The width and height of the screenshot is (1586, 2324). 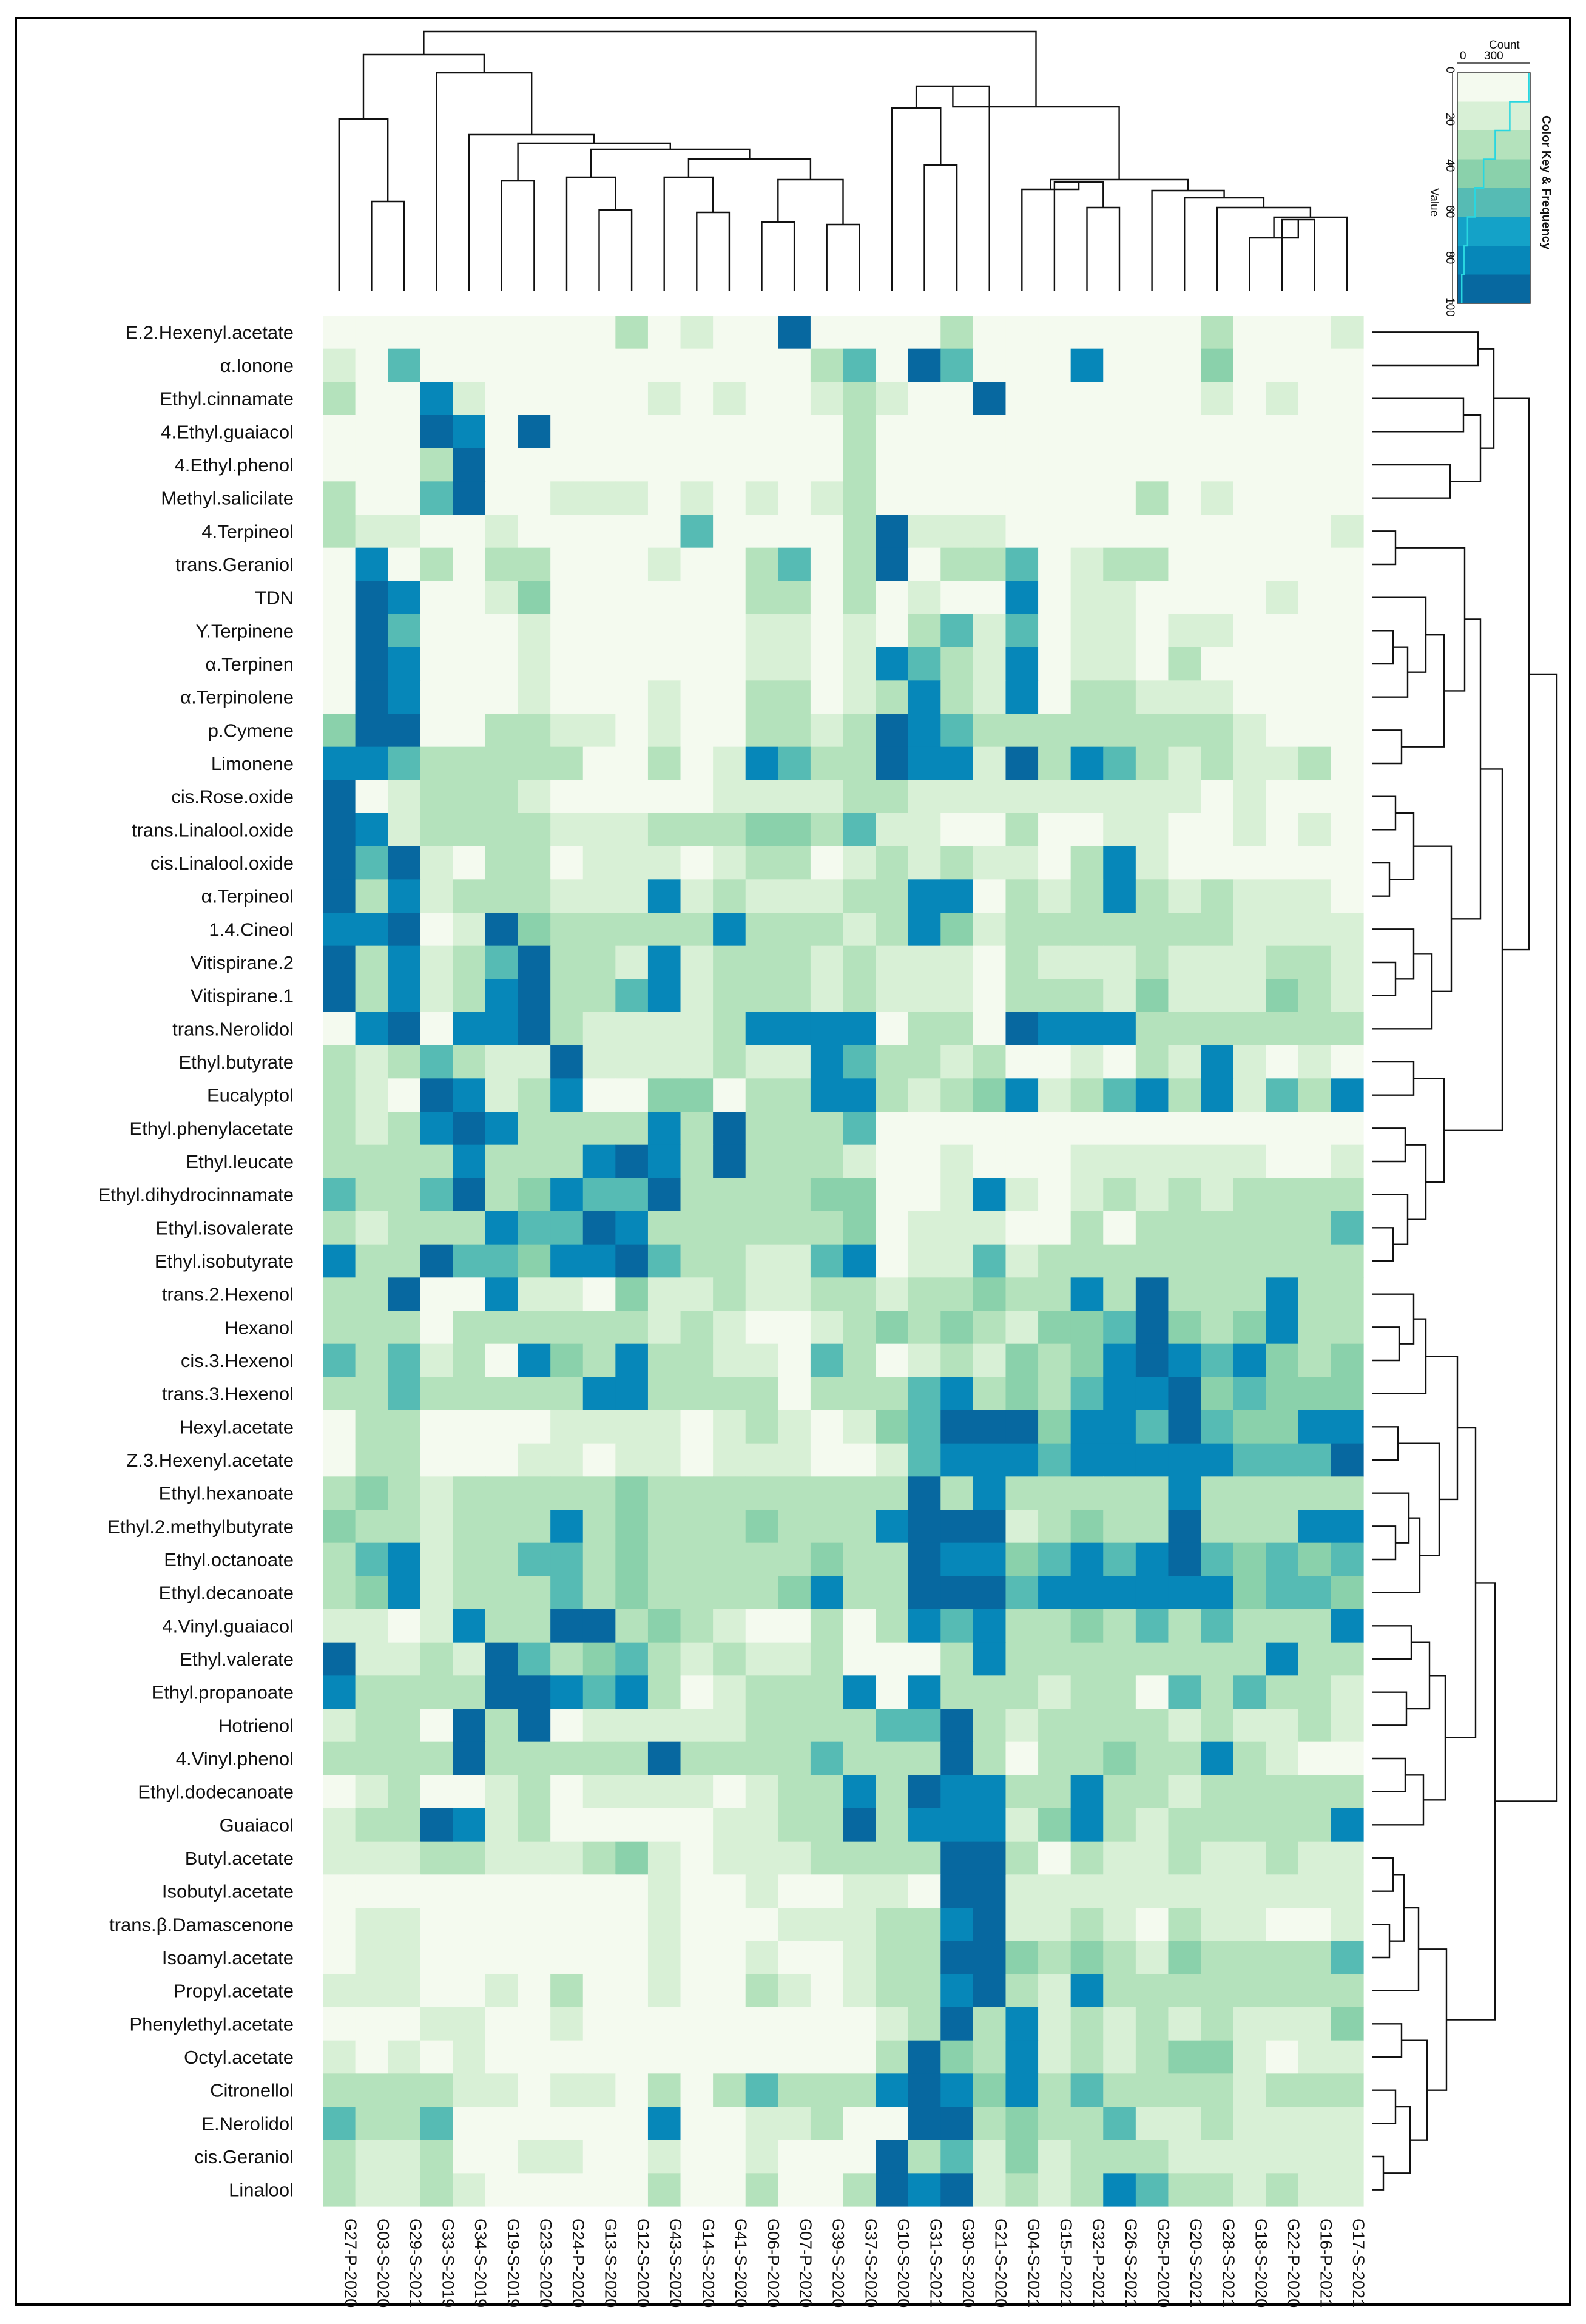 What do you see at coordinates (1450, 70) in the screenshot?
I see `key-value-tick: 0` at bounding box center [1450, 70].